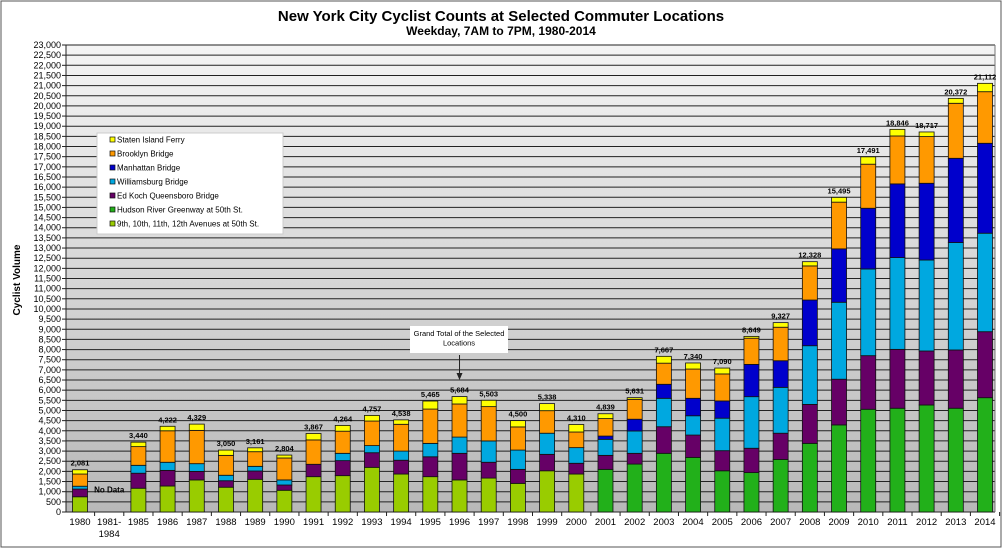 The width and height of the screenshot is (1002, 548). I want to click on total-label: 5,338, so click(547, 397).